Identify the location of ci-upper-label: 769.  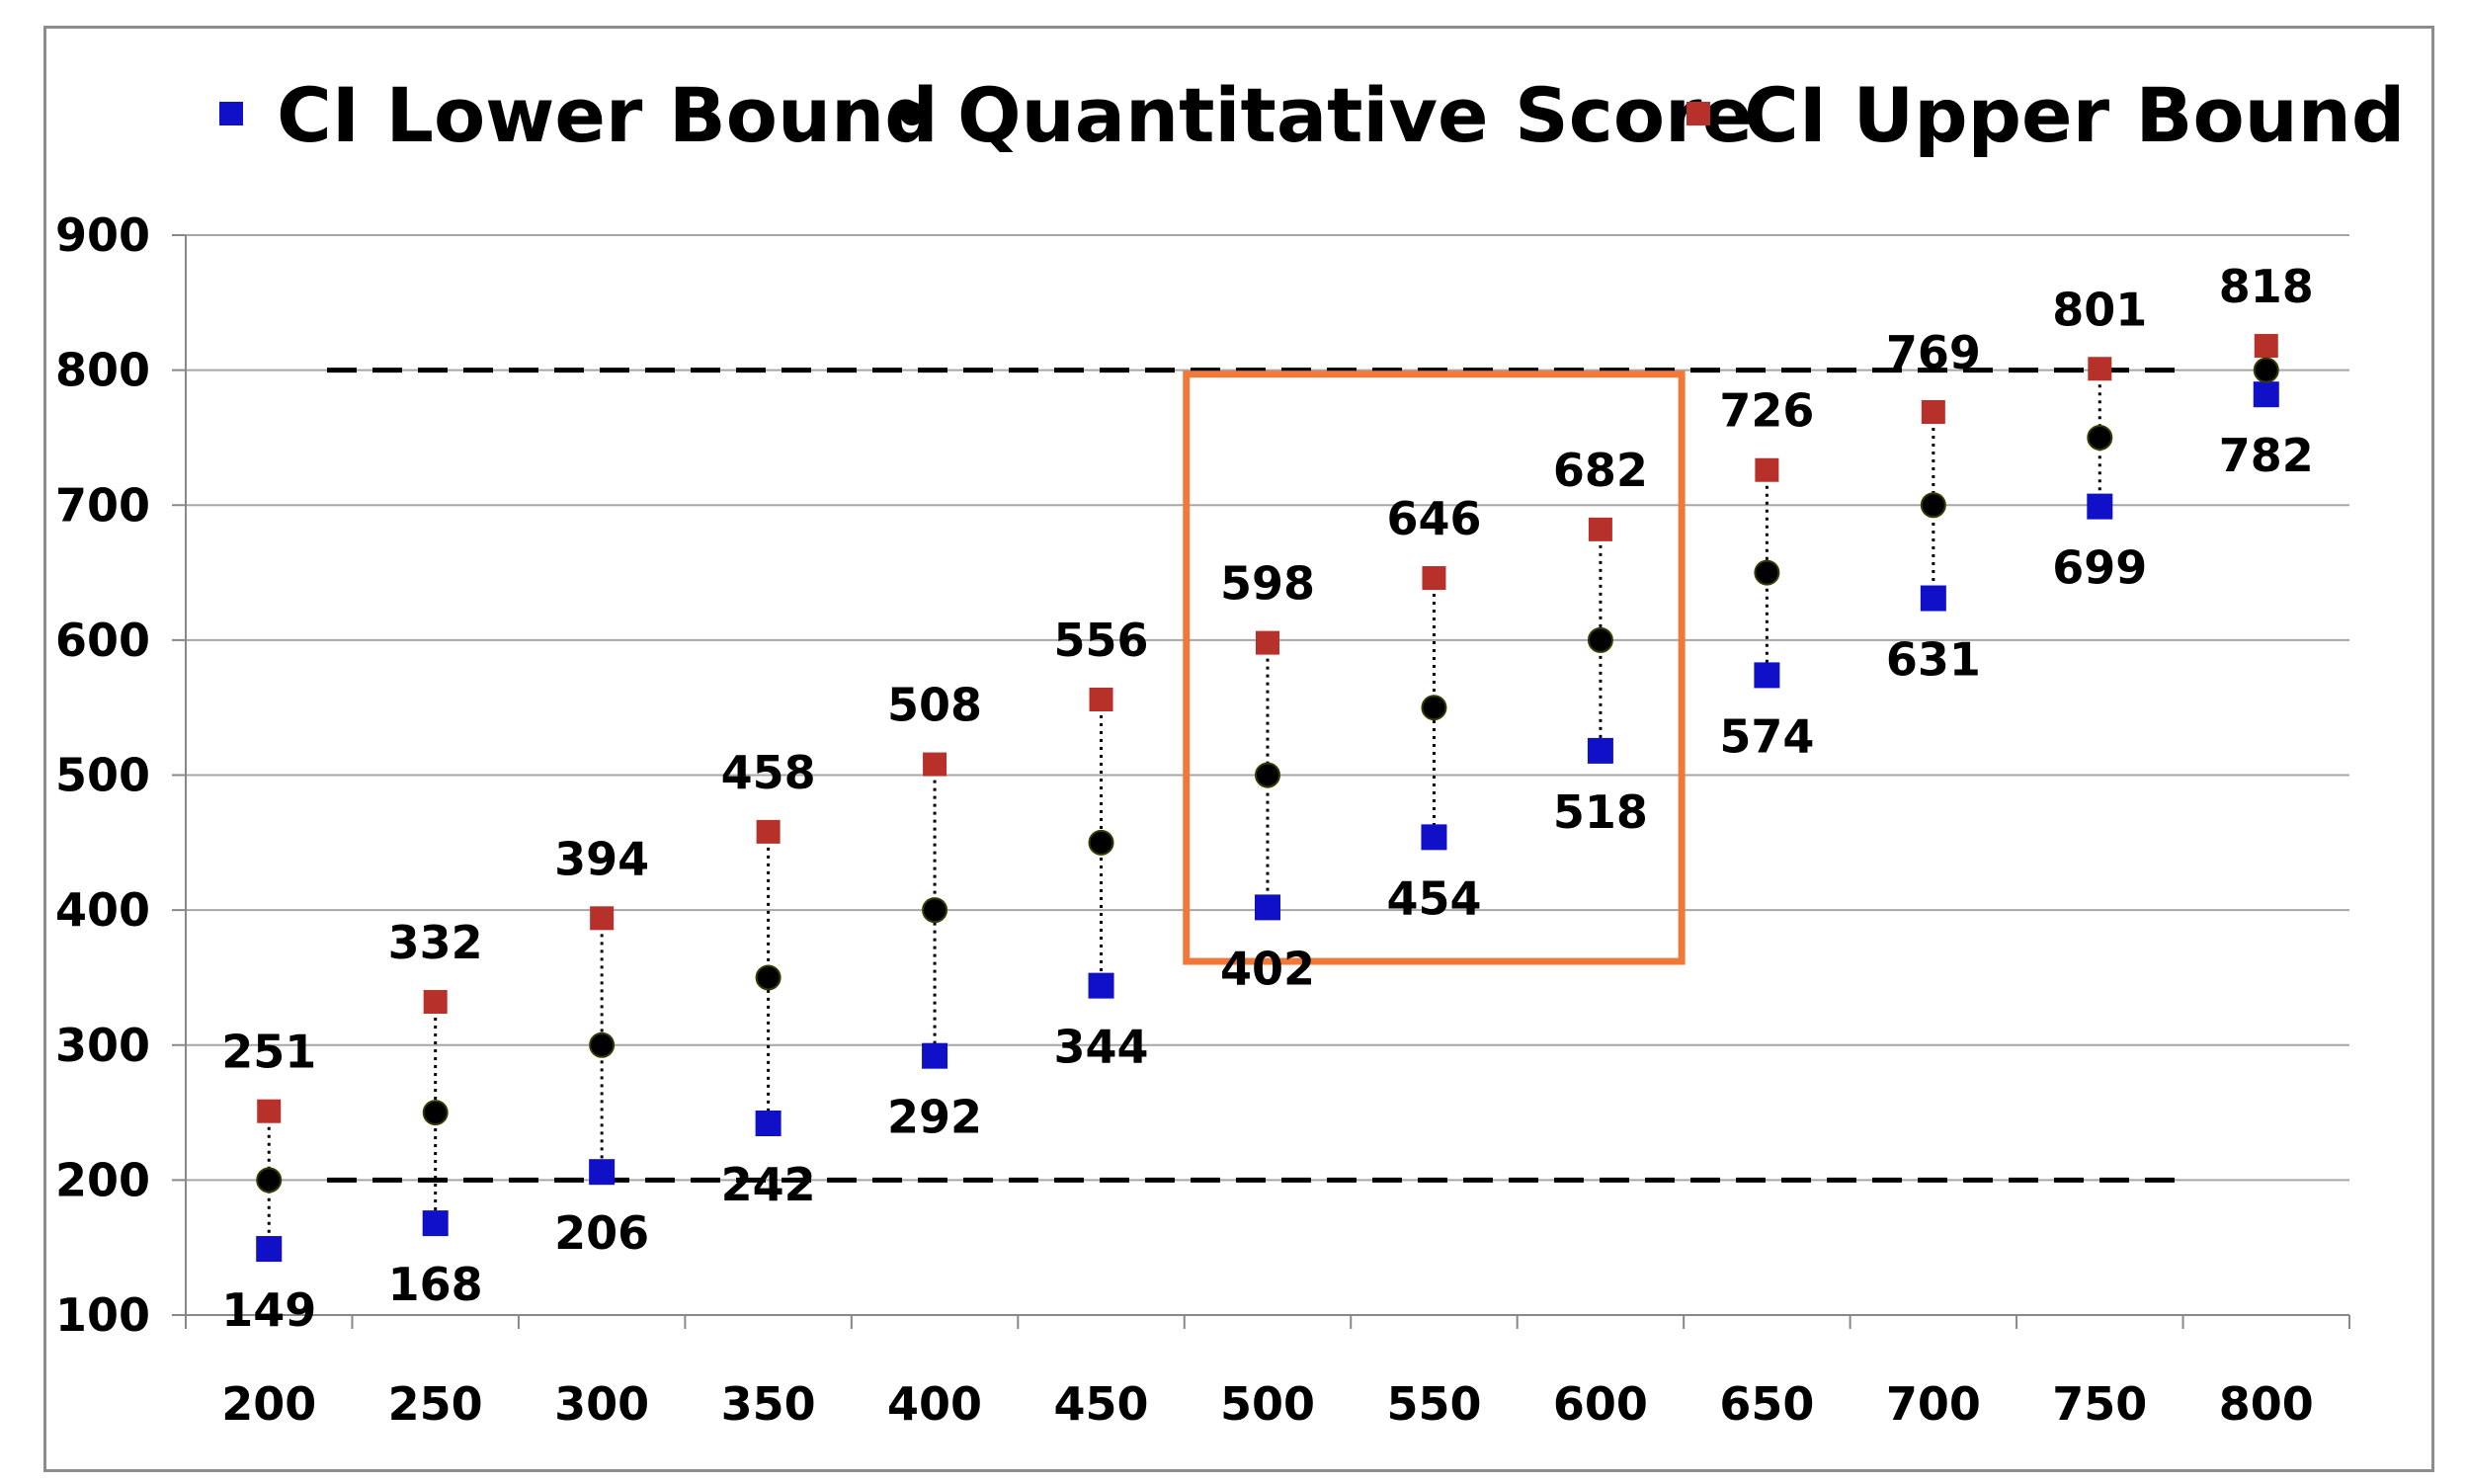
(1933, 352).